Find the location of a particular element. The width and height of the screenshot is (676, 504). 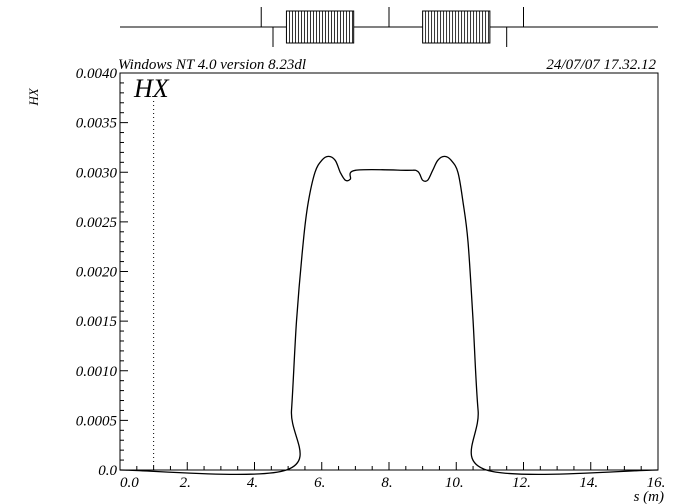

x-axis-label: s (m) is located at coordinates (649, 496).